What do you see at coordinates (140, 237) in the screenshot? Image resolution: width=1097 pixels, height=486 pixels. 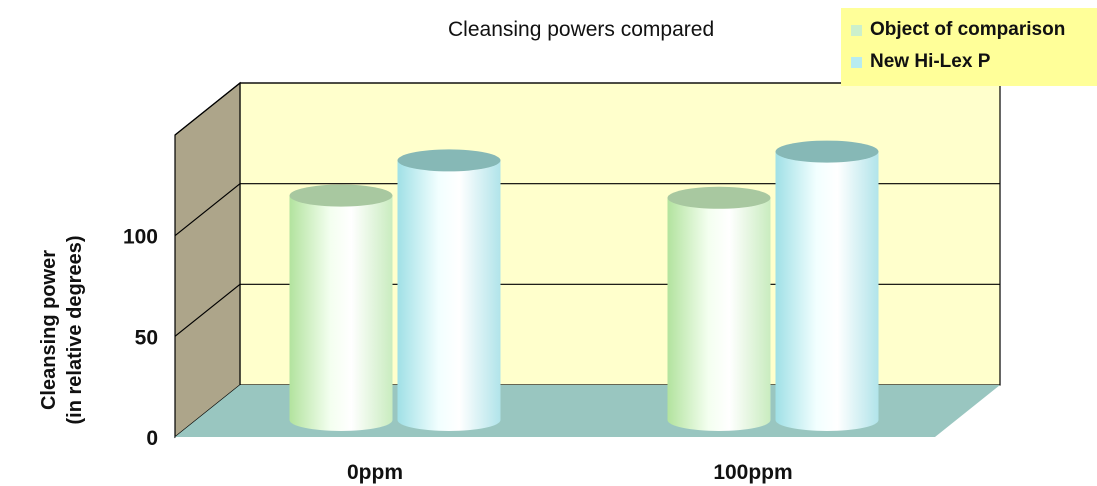 I see `y-tick-label: 100` at bounding box center [140, 237].